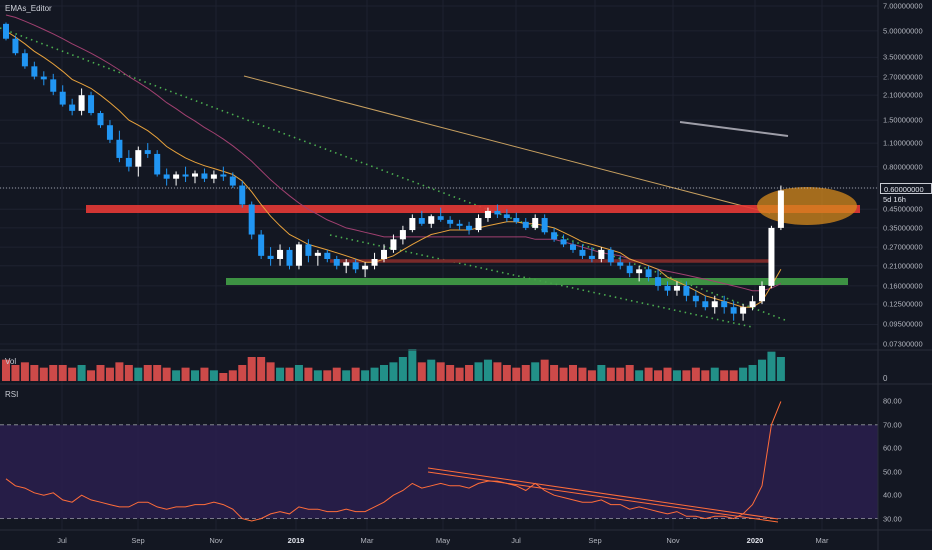 This screenshot has height=550, width=932. Describe the element at coordinates (903, 57) in the screenshot. I see `price-tick-label: 3.50000000` at that location.